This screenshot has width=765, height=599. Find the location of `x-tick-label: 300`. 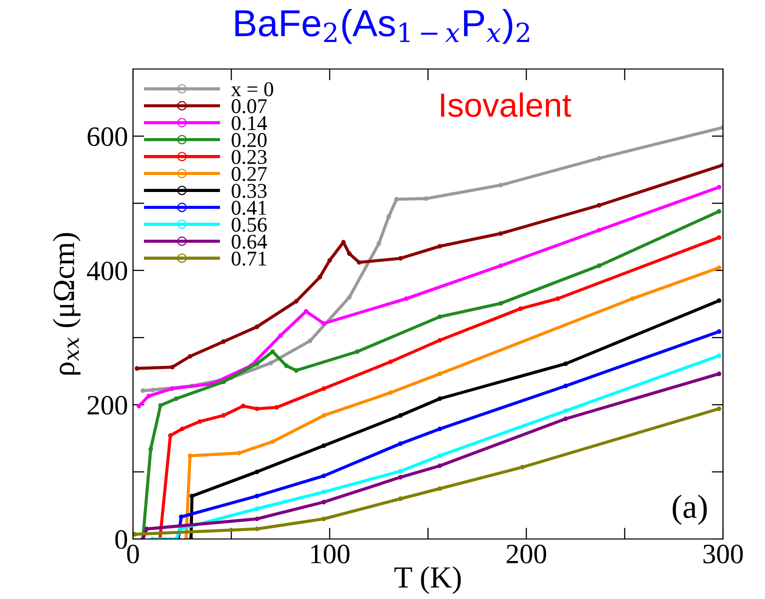

x-tick-label: 300 is located at coordinates (723, 554).